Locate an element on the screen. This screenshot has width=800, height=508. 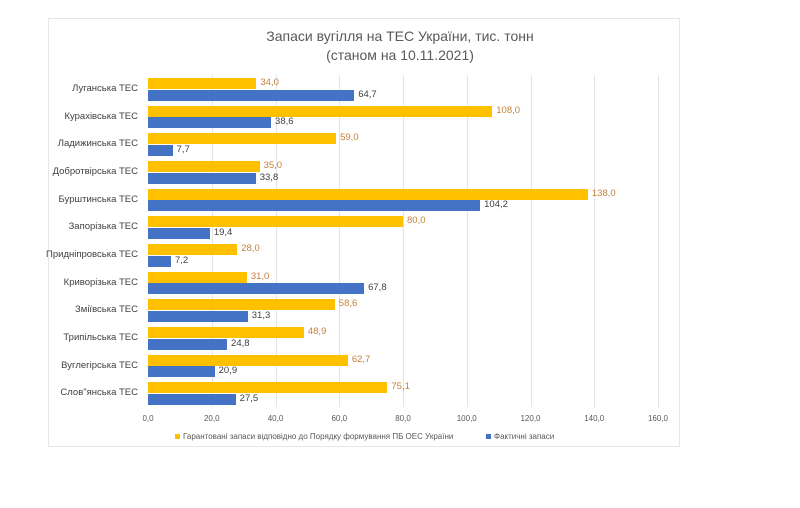
data-label: 27,5 is located at coordinates (249, 398).